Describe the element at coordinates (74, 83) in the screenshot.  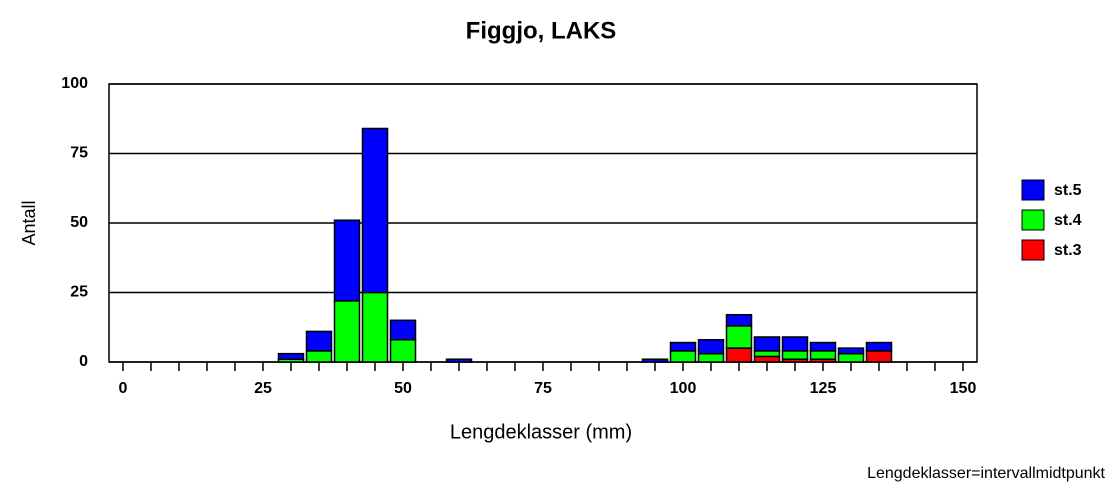
I see `y-tick-label: 100` at that location.